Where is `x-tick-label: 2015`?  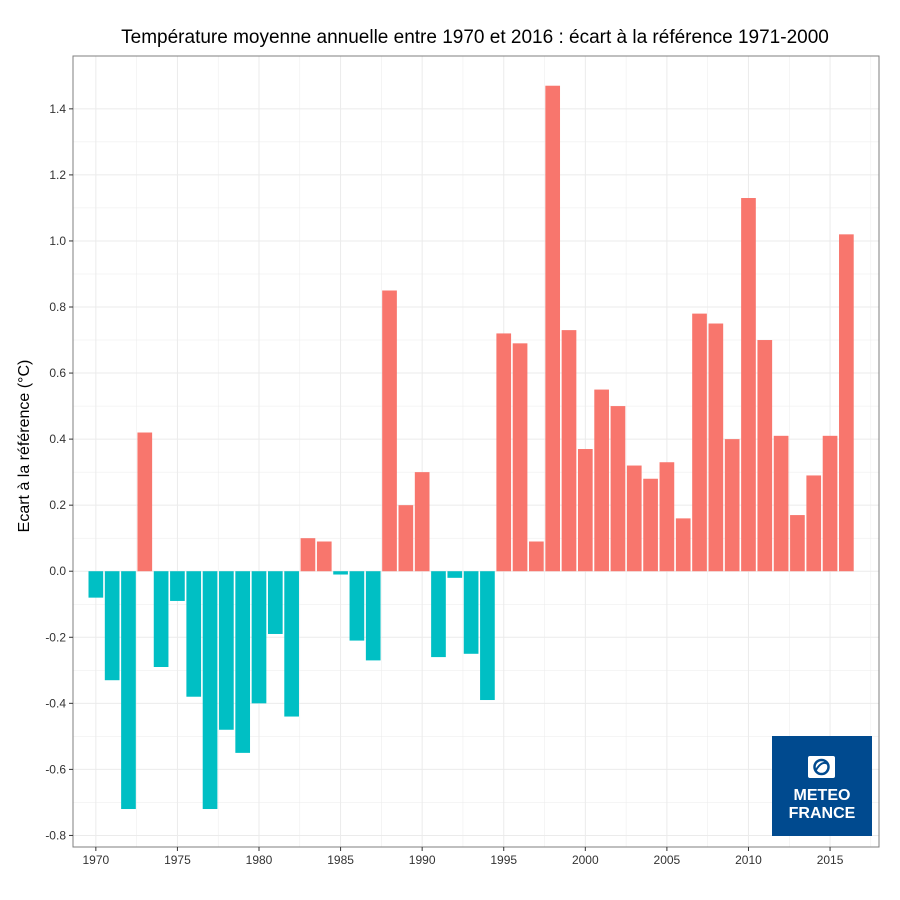 x-tick-label: 2015 is located at coordinates (830, 860).